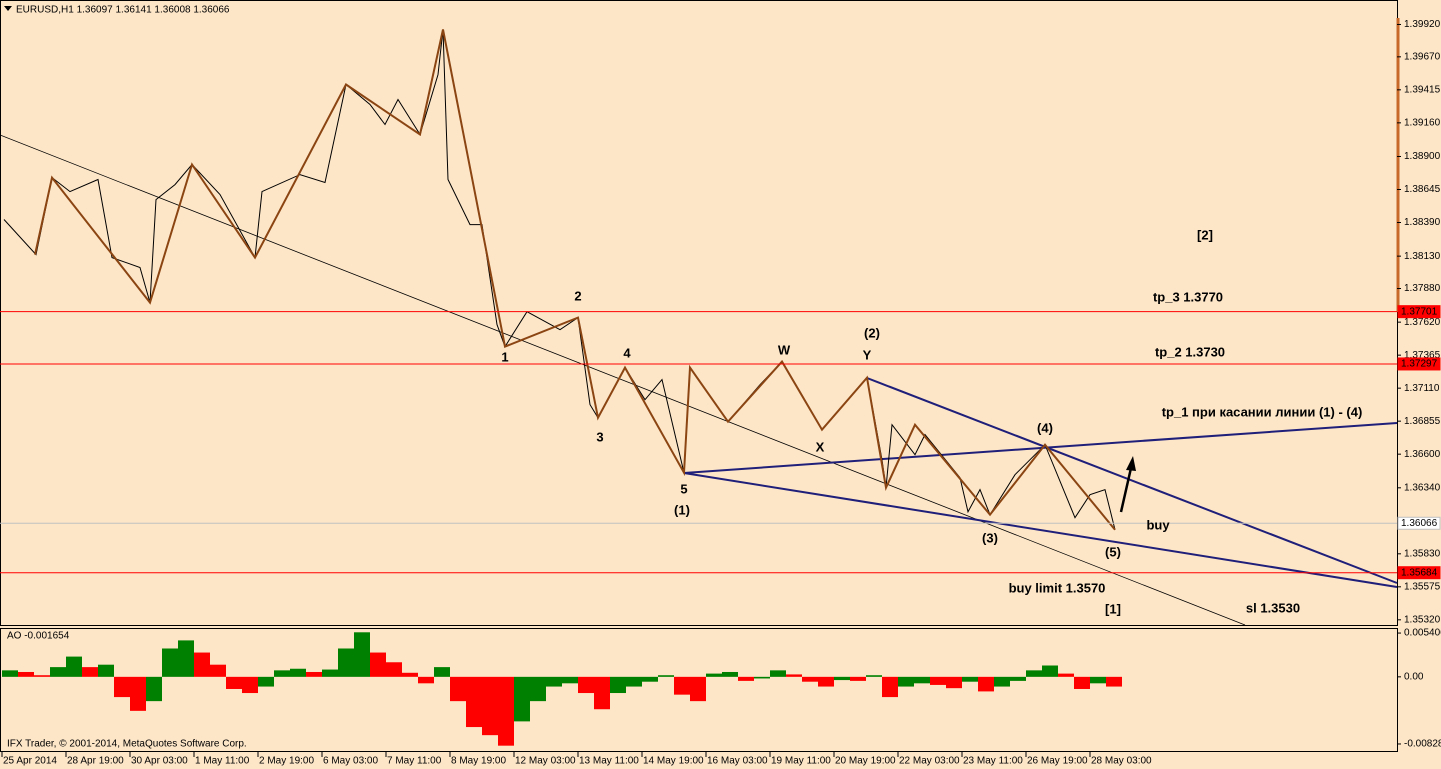 This screenshot has height=769, width=1441. What do you see at coordinates (38, 636) in the screenshot?
I see `ao-header: AO -0.001654` at bounding box center [38, 636].